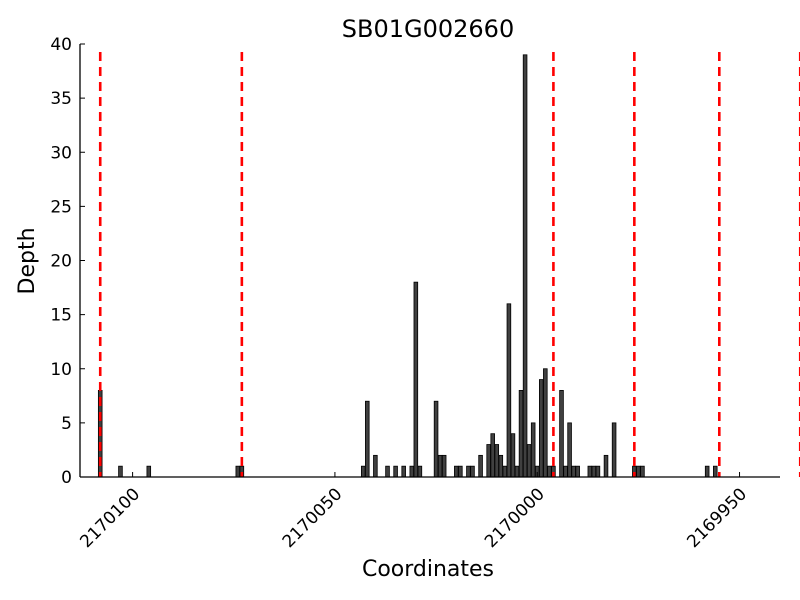  What do you see at coordinates (61, 153) in the screenshot?
I see `y-tick-label: 30` at bounding box center [61, 153].